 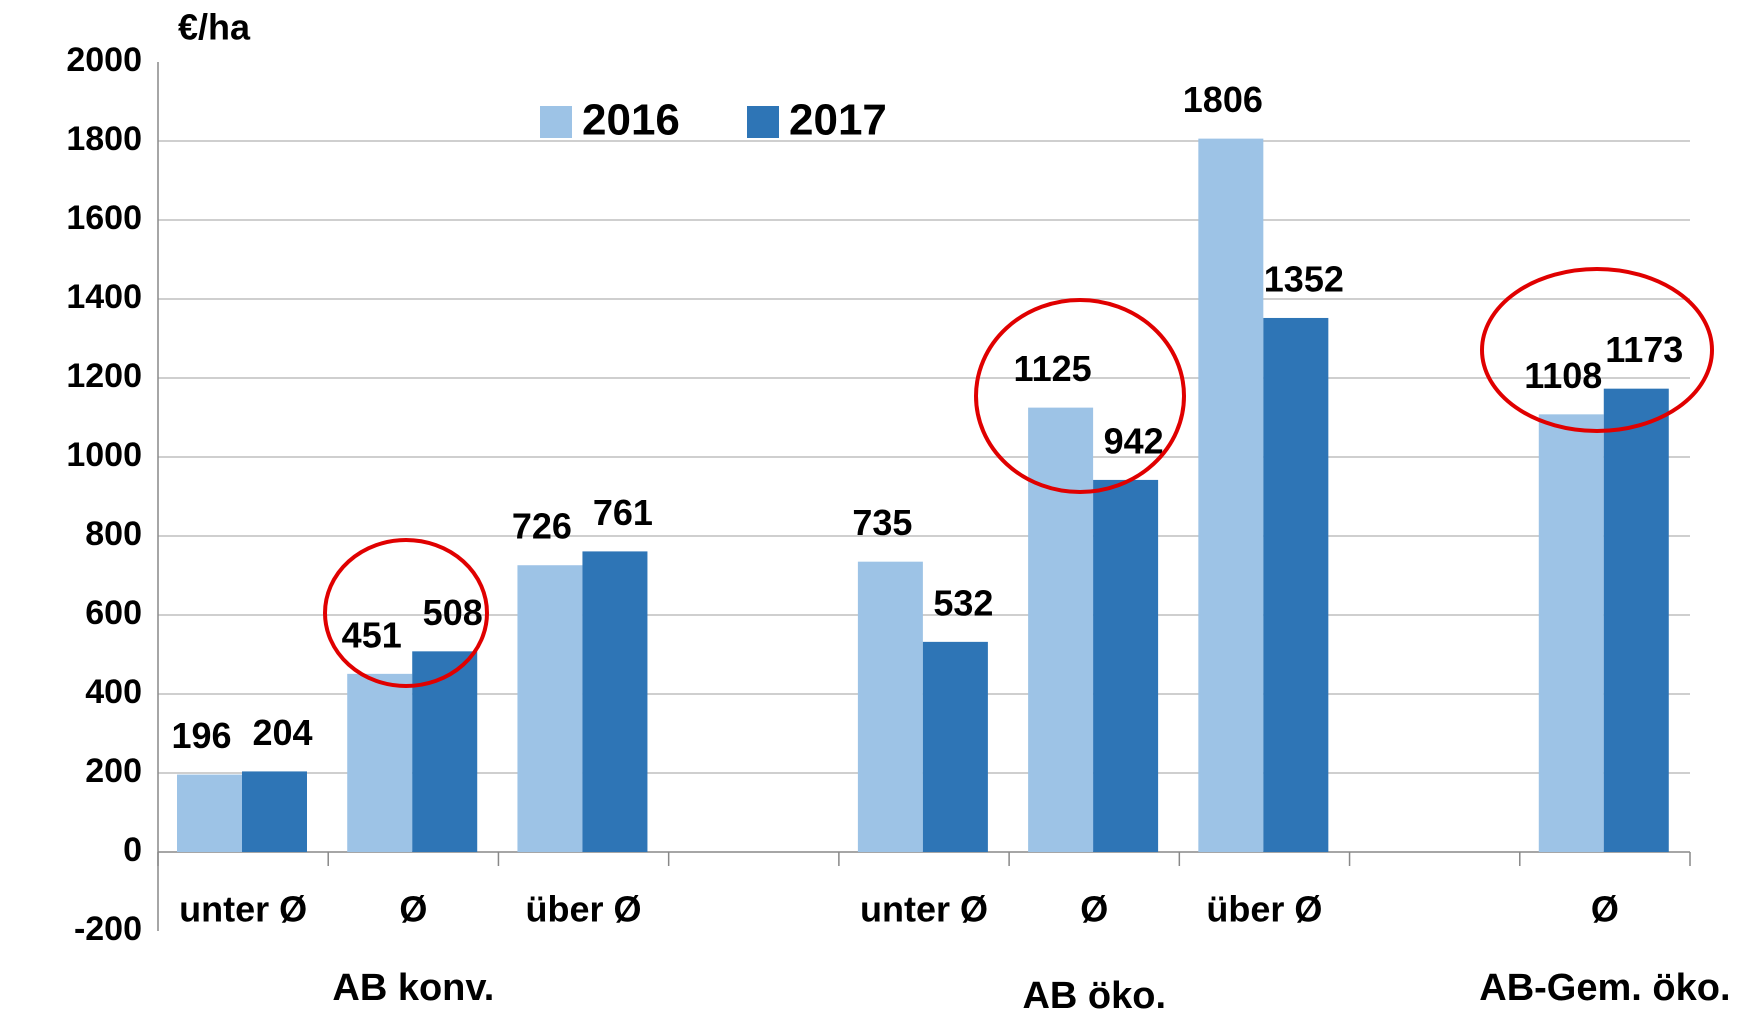 What do you see at coordinates (1223, 99) in the screenshot?
I see `data-label: 1806` at bounding box center [1223, 99].